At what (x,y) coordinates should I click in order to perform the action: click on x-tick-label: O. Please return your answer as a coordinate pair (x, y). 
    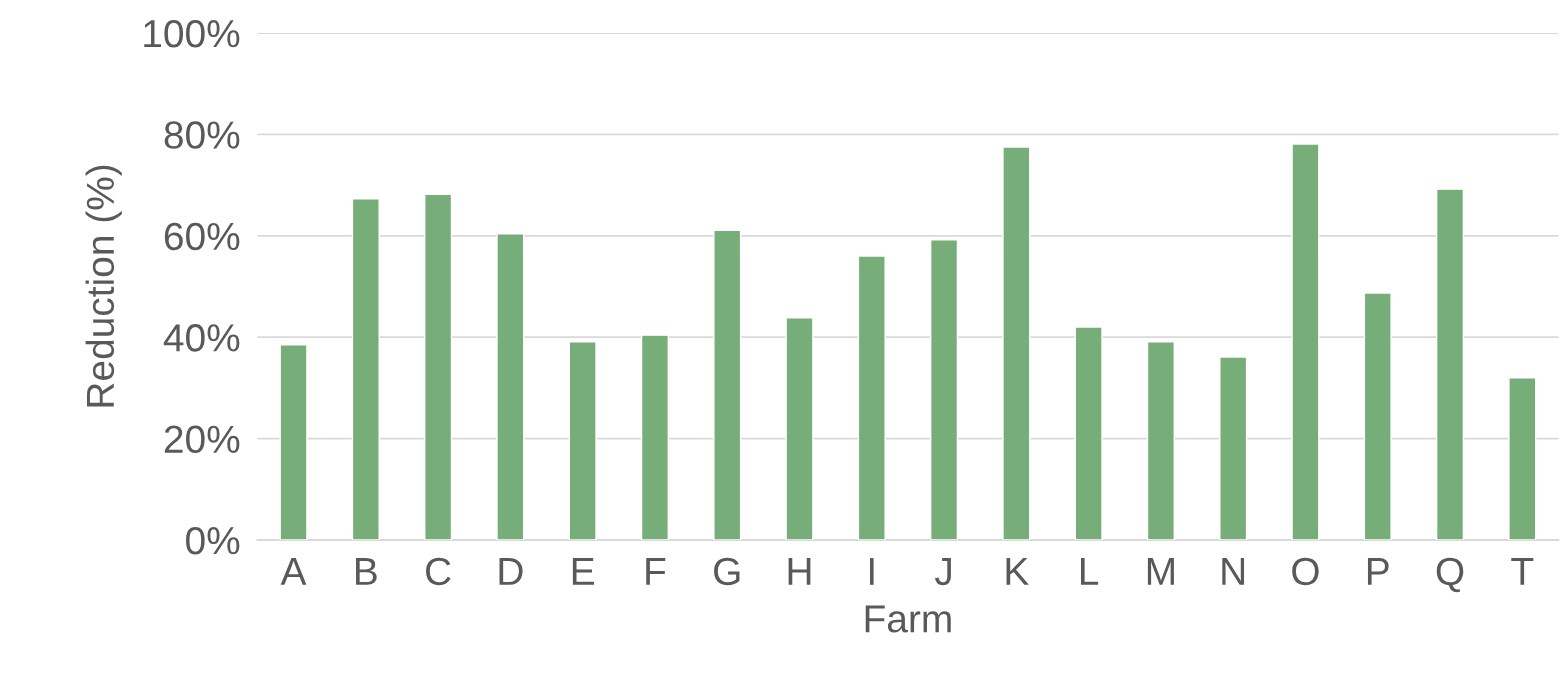
    Looking at the image, I should click on (1305, 571).